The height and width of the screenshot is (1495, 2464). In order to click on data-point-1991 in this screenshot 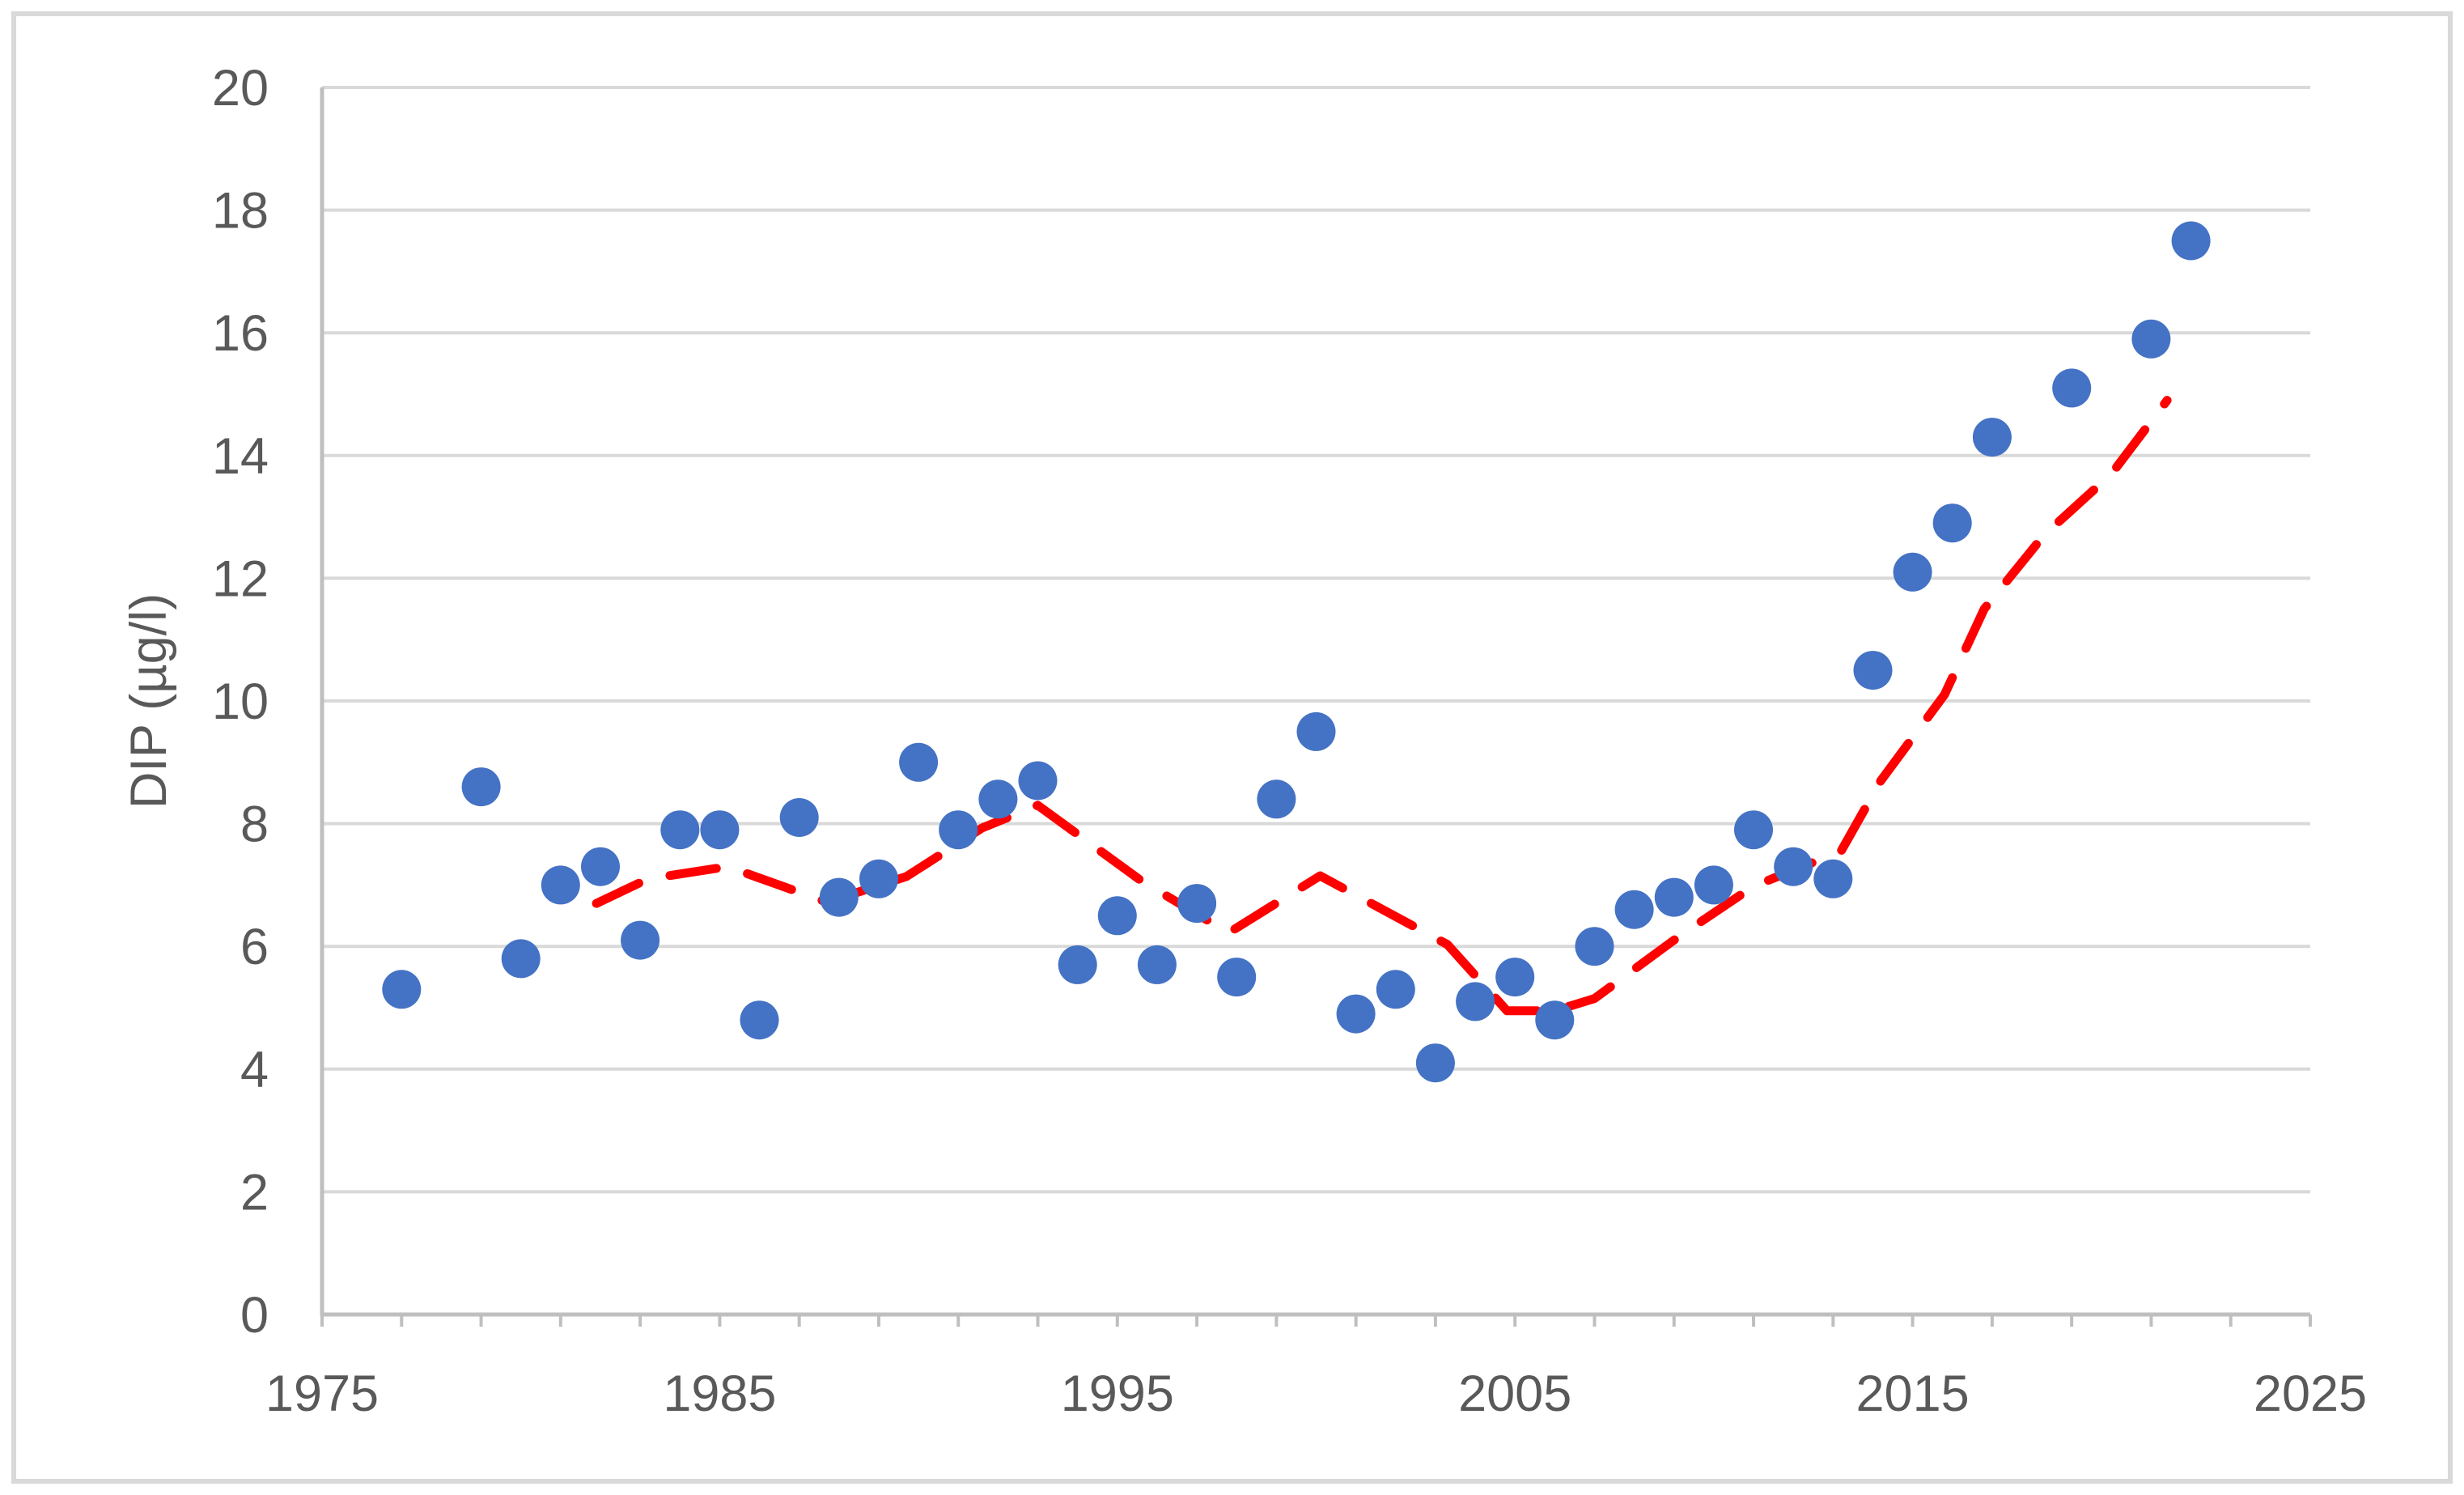, I will do `click(958, 830)`.